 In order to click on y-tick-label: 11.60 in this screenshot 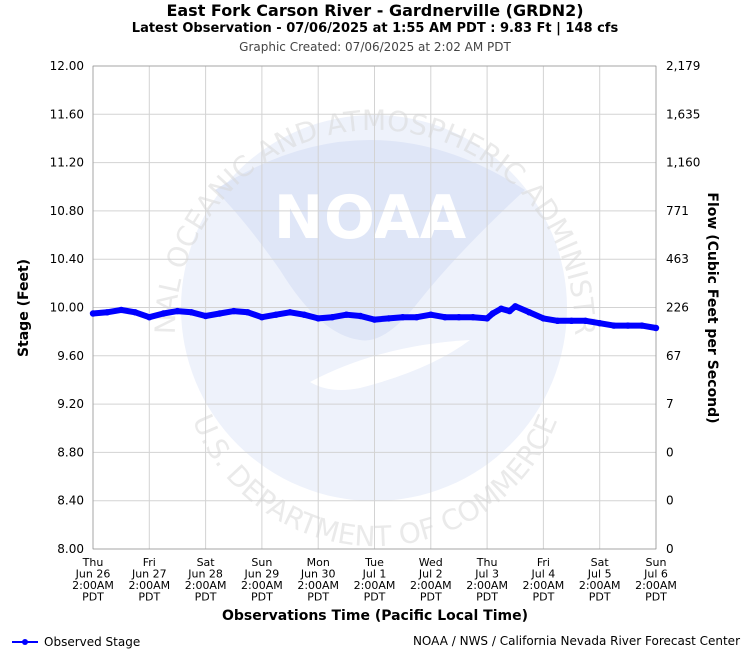, I will do `click(67, 114)`.